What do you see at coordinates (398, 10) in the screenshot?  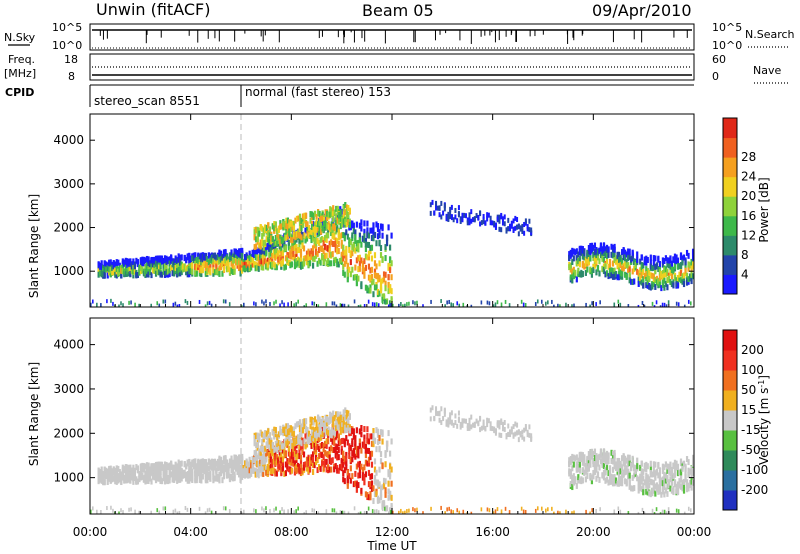 I see `beam-title: Beam 05` at bounding box center [398, 10].